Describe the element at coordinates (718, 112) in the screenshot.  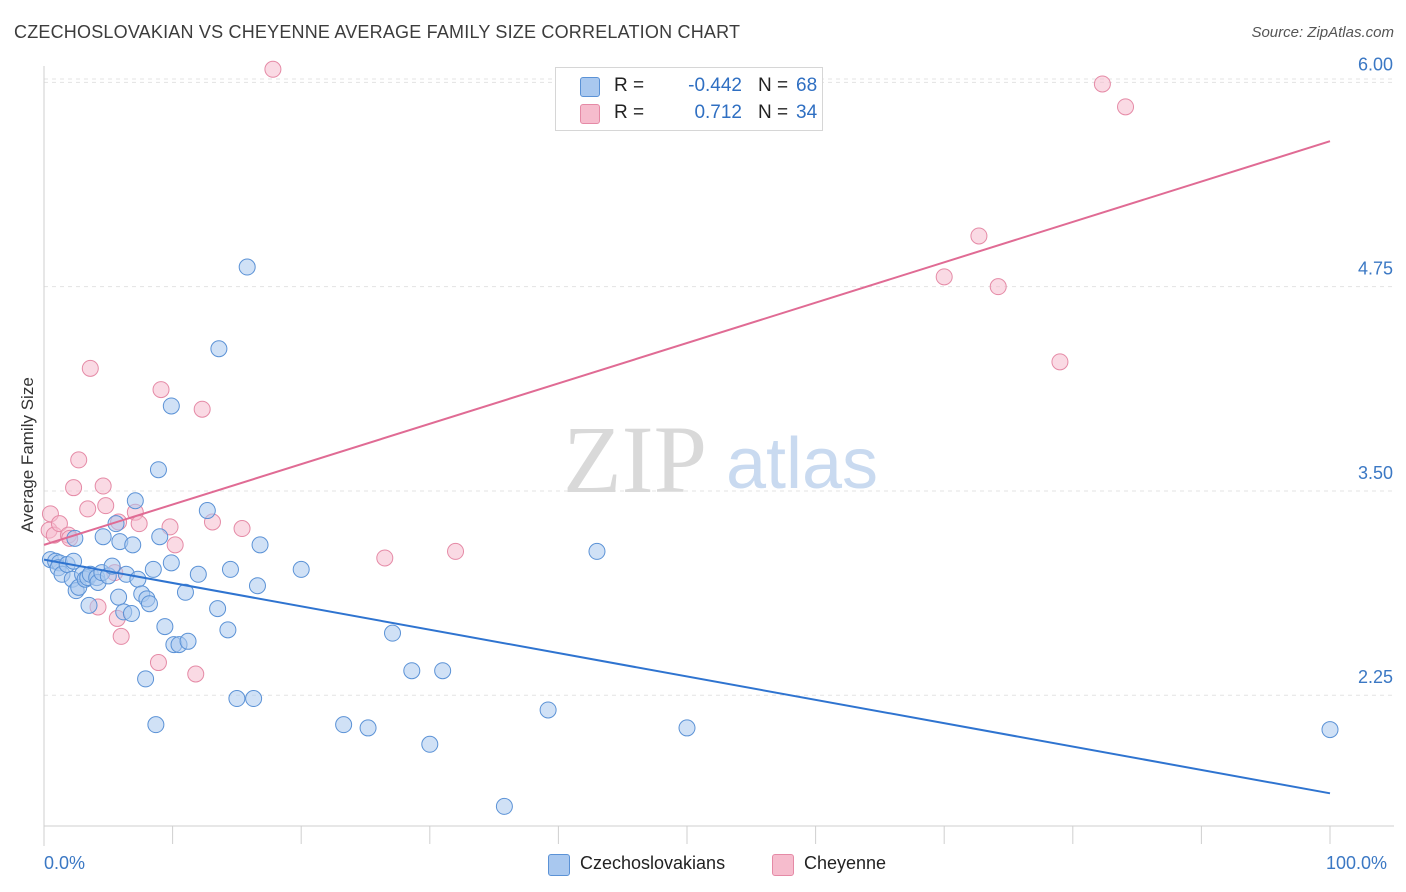
I see `legend-r-value: 0.712` at that location.